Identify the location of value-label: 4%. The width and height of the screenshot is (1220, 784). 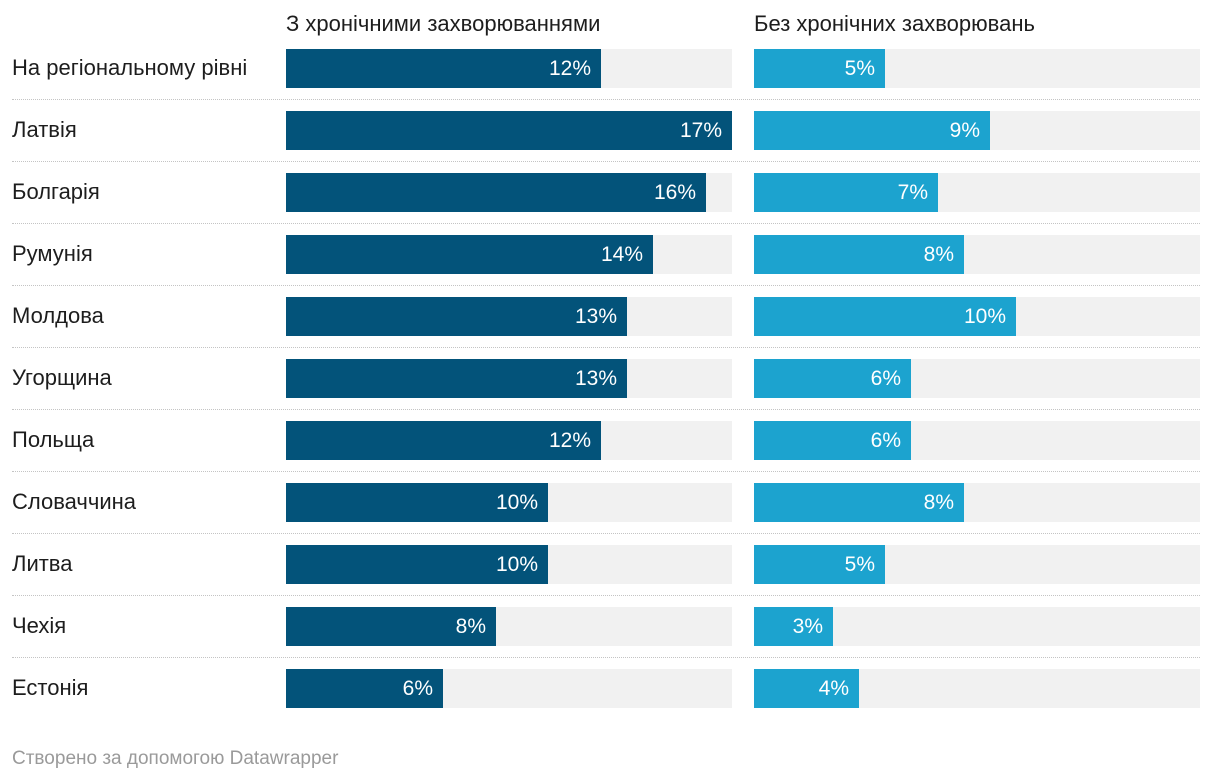
(833, 688).